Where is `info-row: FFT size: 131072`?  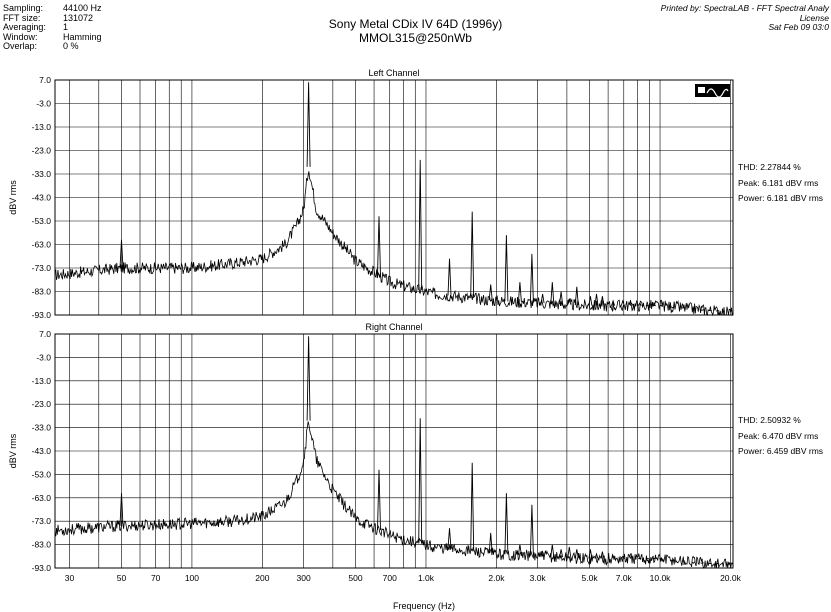
info-row: FFT size: 131072 is located at coordinates (48, 17).